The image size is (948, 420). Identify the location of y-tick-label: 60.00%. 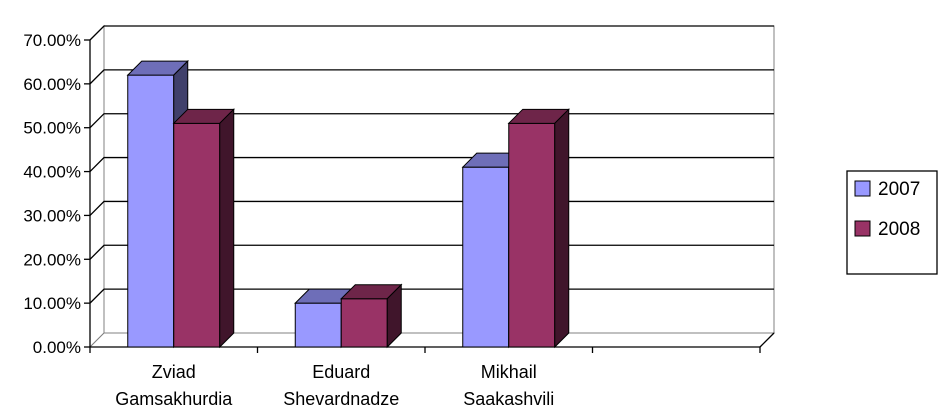
(52, 84).